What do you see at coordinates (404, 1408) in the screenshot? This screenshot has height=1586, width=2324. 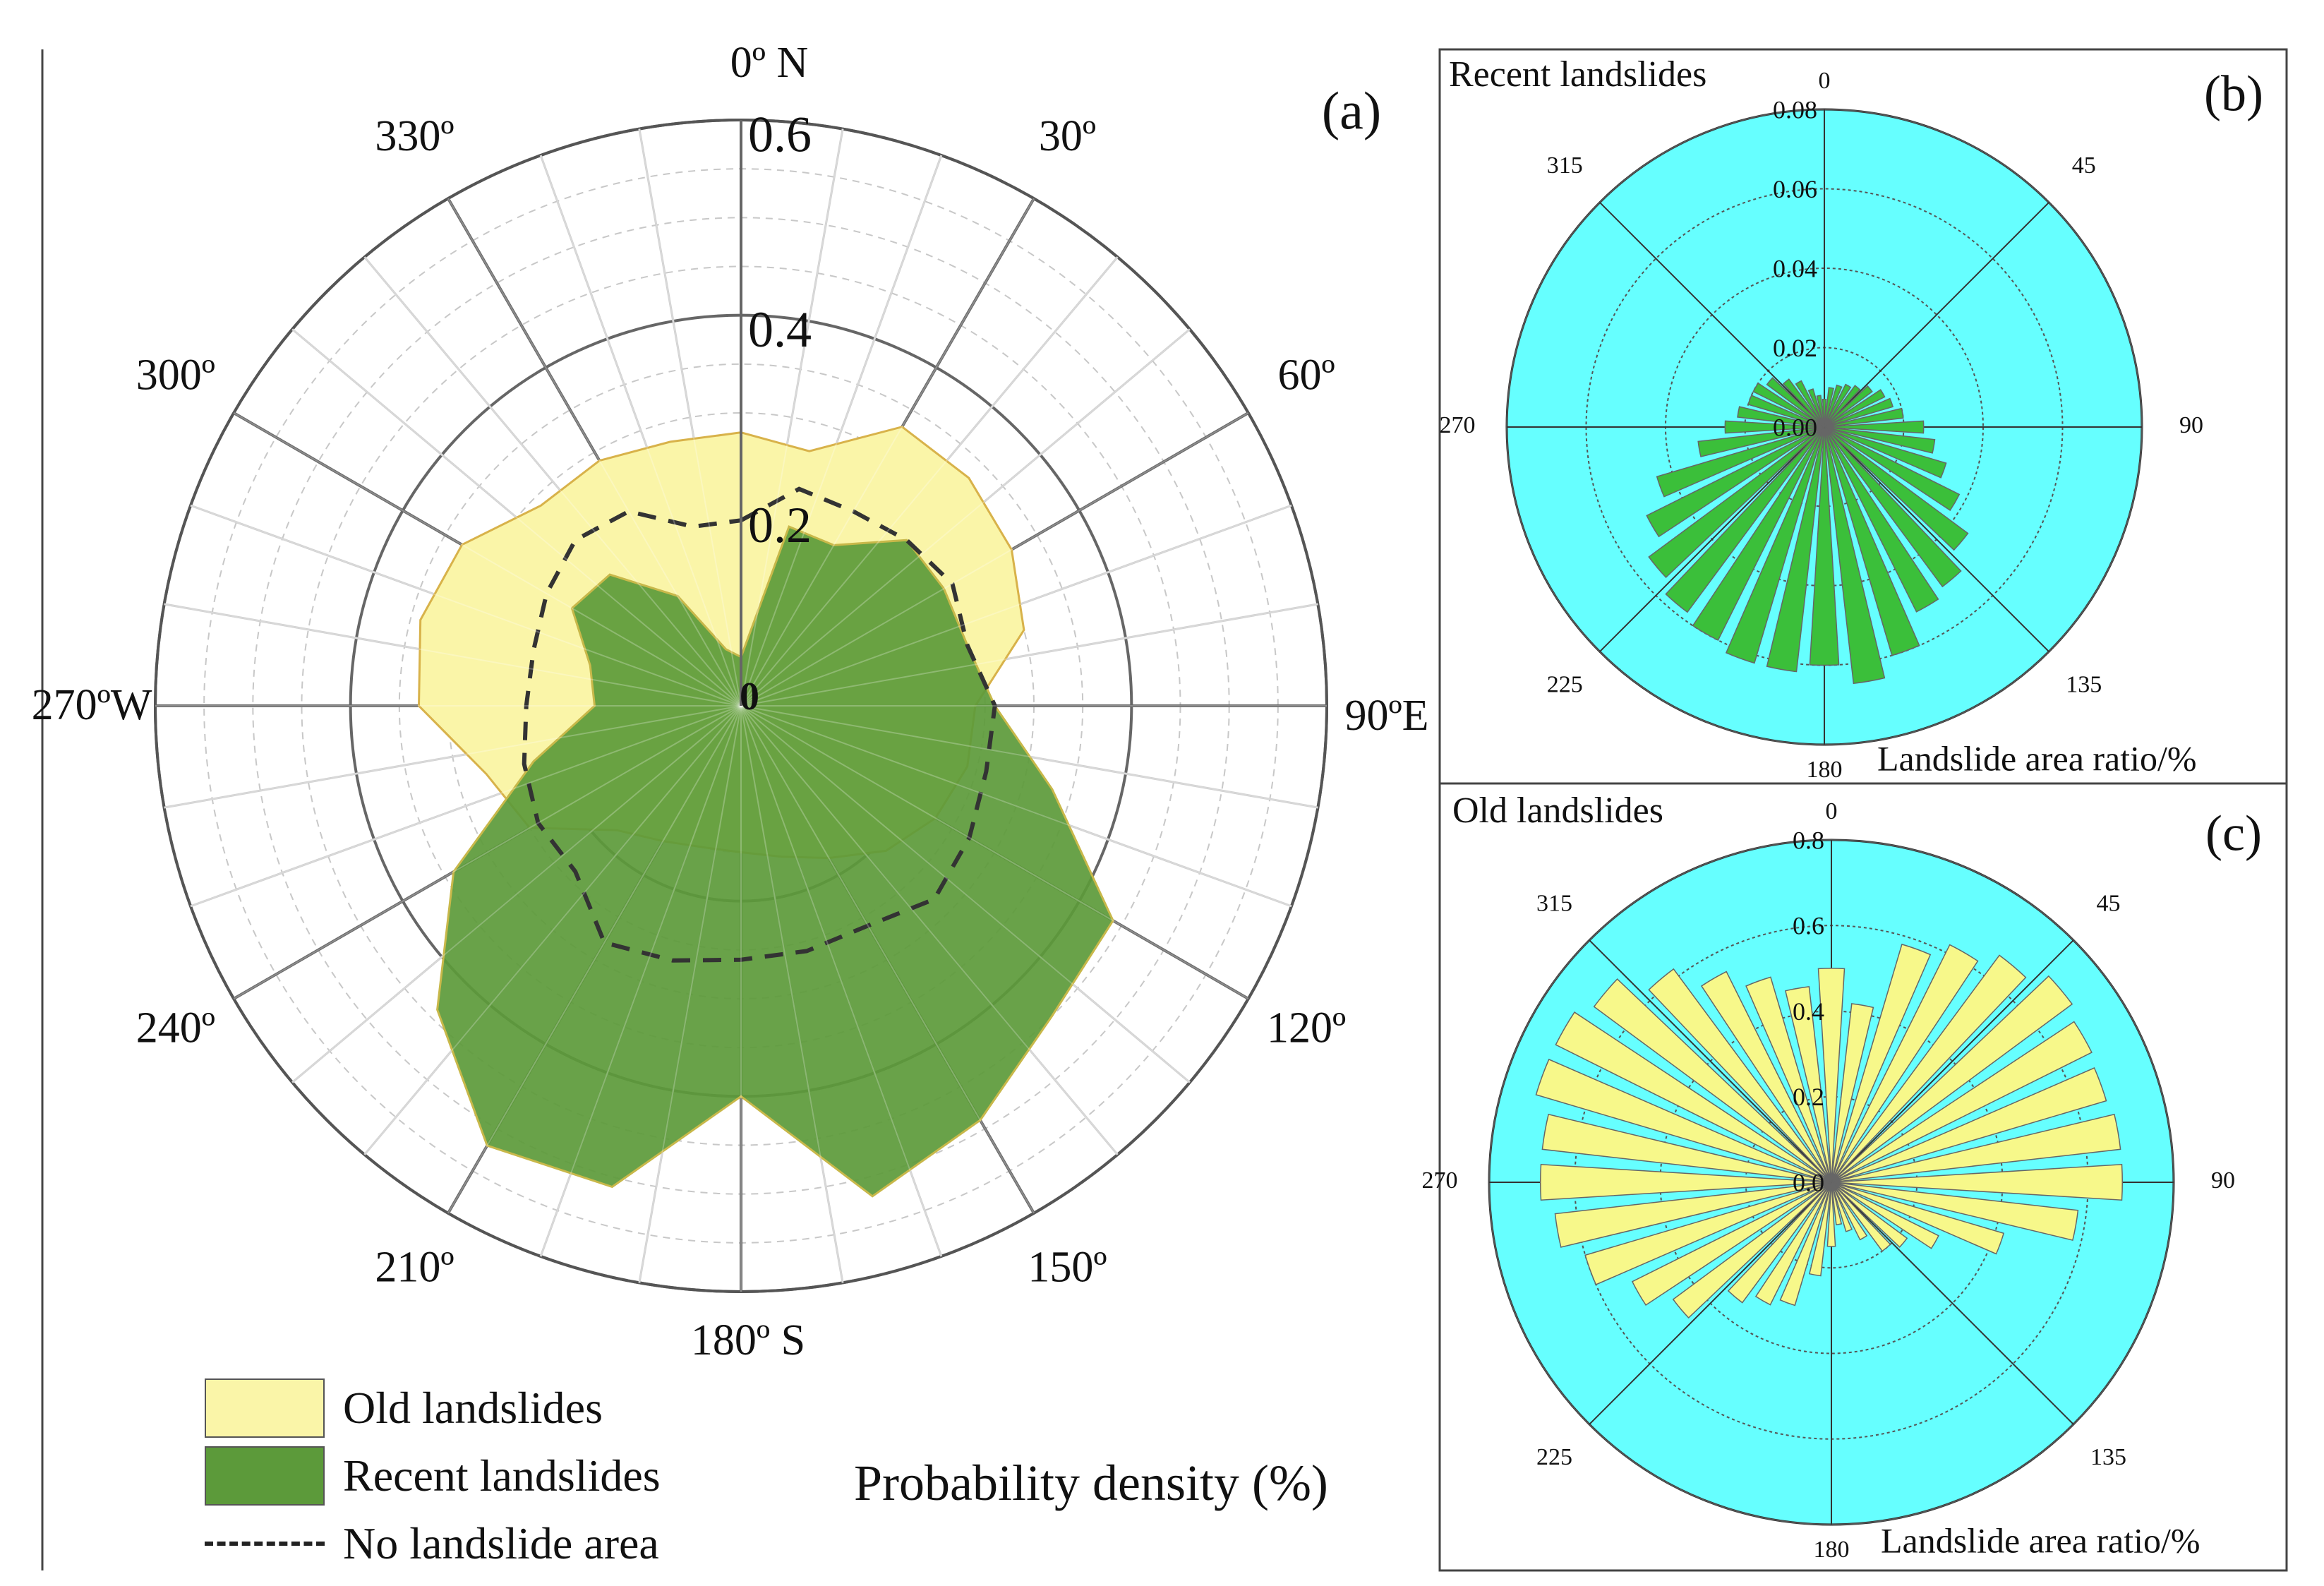 I see `legend-item-old: Old landslides` at bounding box center [404, 1408].